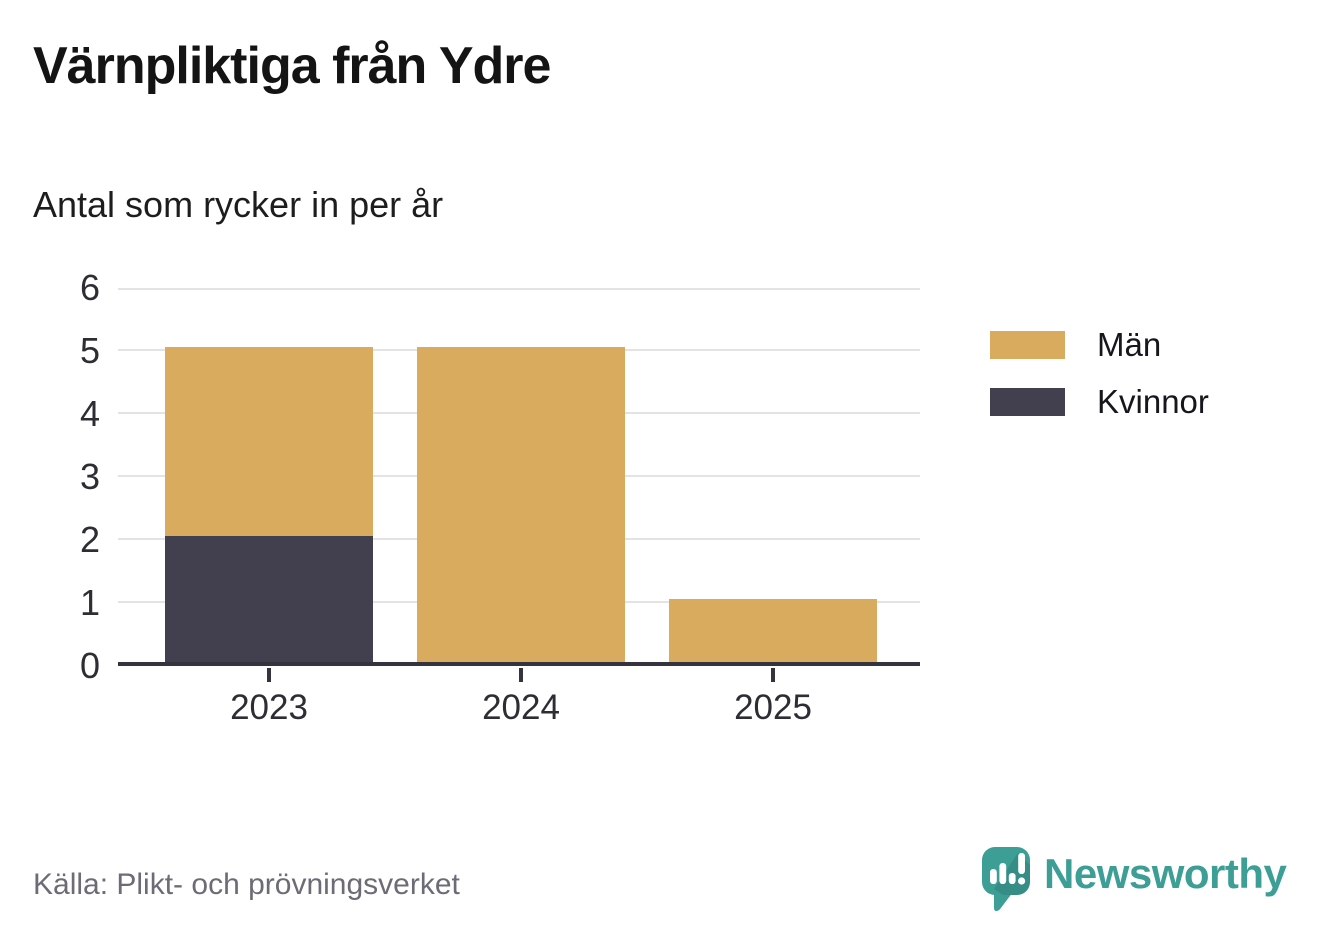 This screenshot has height=939, width=1322. What do you see at coordinates (1153, 401) in the screenshot?
I see `legend-label: Kvinnor` at bounding box center [1153, 401].